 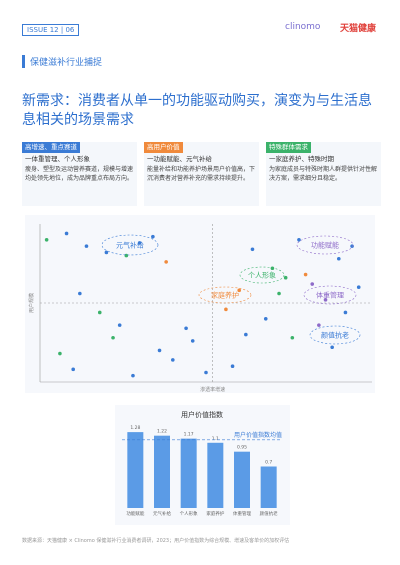 I want to click on card-subtitle: 一体重管理、个人形象, so click(x=57, y=159).